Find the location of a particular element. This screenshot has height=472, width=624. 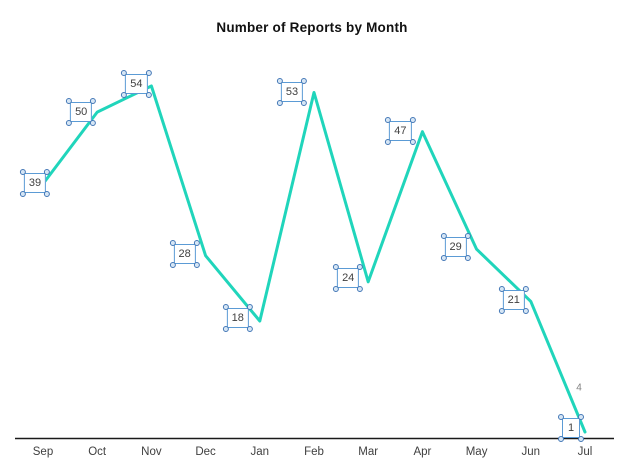

x-axis-label-apr: Apr is located at coordinates (422, 452).